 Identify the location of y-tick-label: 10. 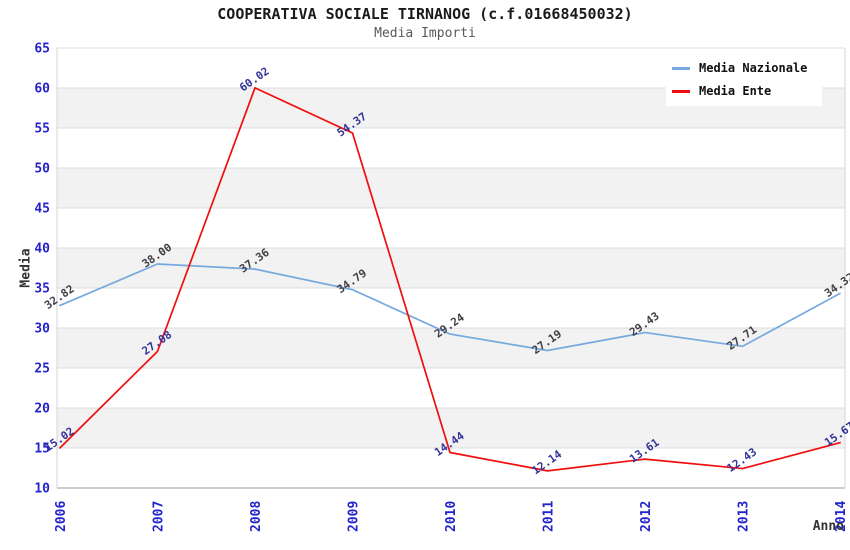
(42, 489).